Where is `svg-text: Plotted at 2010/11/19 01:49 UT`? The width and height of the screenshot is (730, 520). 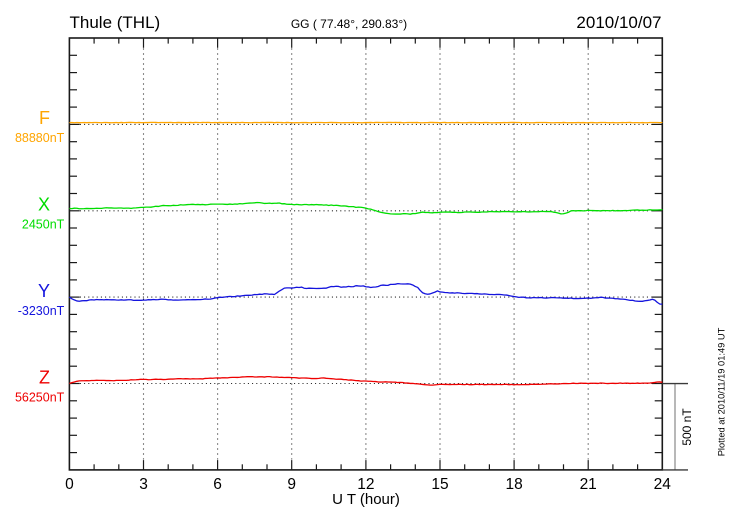
svg-text: Plotted at 2010/11/19 01:49 UT is located at coordinates (722, 391).